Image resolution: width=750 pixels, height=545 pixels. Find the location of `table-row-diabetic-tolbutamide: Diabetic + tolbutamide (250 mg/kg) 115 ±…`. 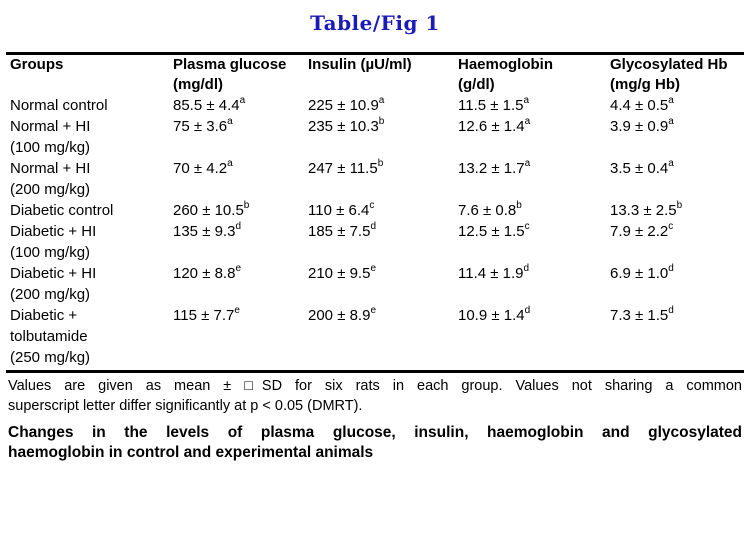

table-row-diabetic-tolbutamide: Diabetic + tolbutamide (250 mg/kg) 115 ±… is located at coordinates (375, 338).